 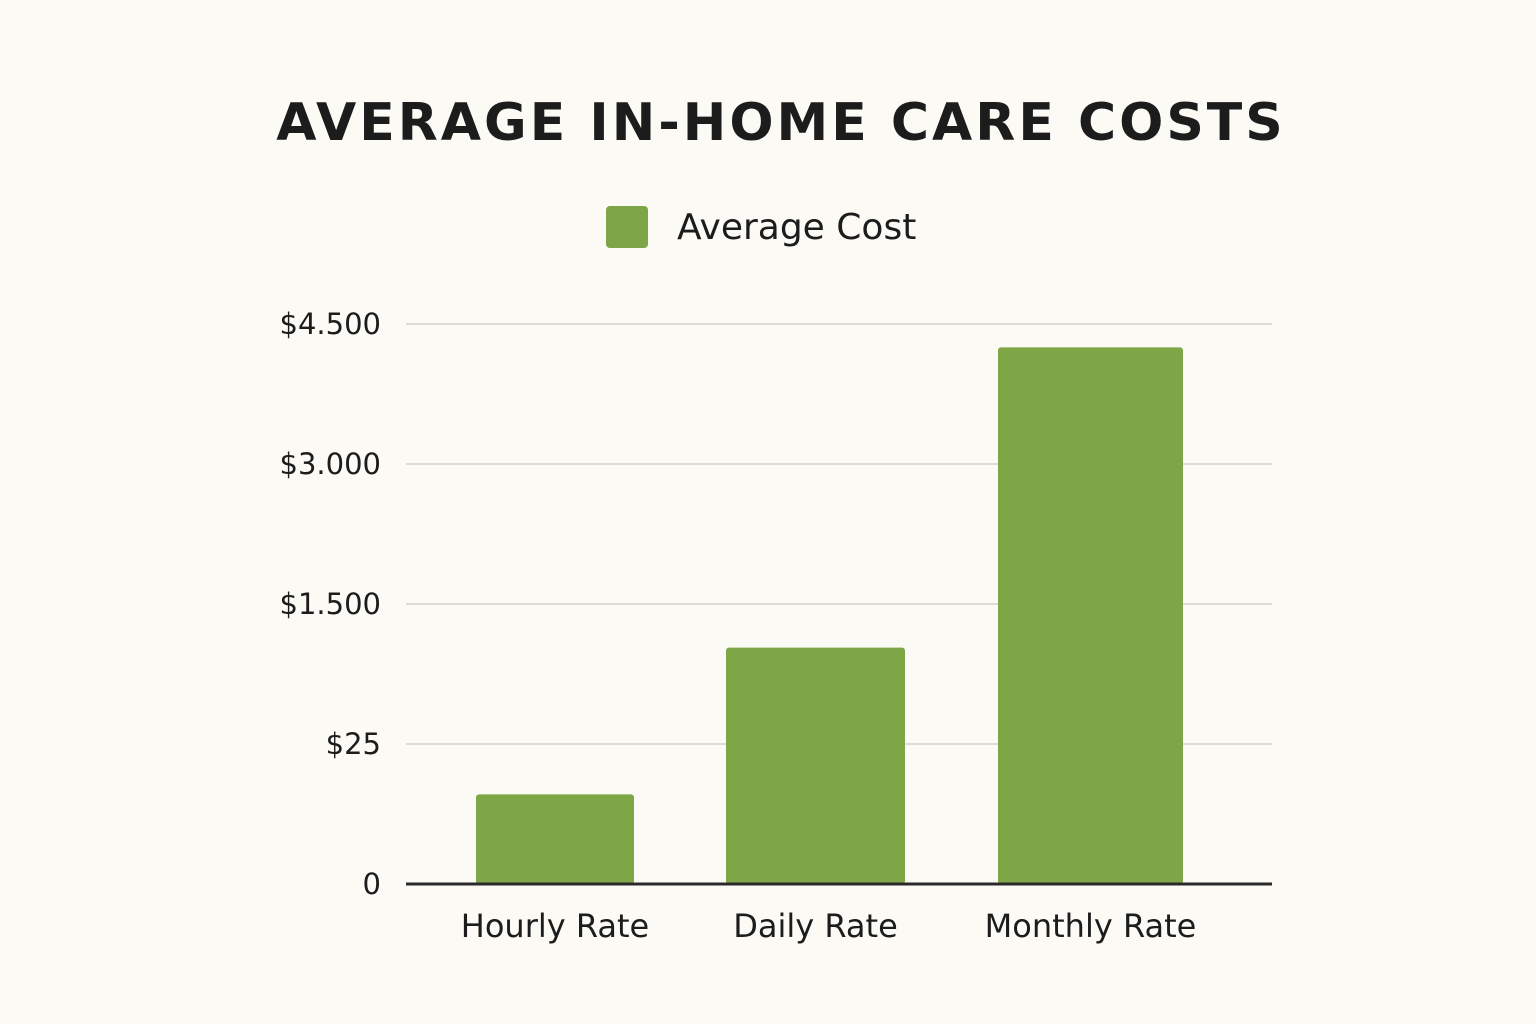 I want to click on x-tick-label: Monthly Rate, so click(x=1091, y=926).